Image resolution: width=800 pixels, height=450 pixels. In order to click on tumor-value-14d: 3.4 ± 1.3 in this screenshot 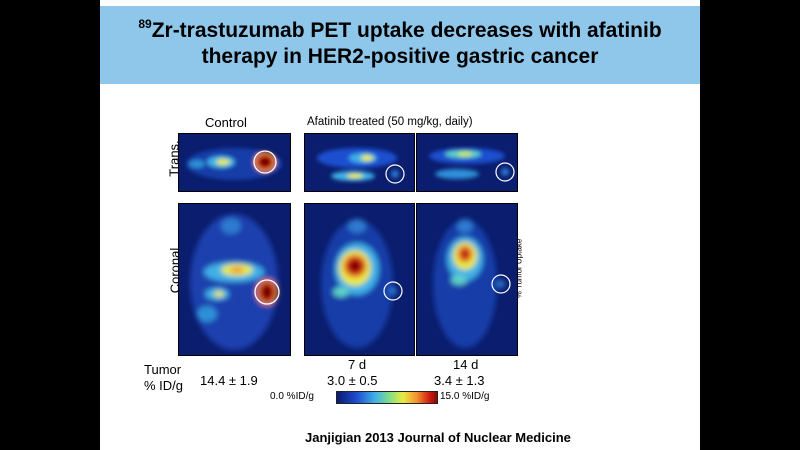, I will do `click(459, 380)`.